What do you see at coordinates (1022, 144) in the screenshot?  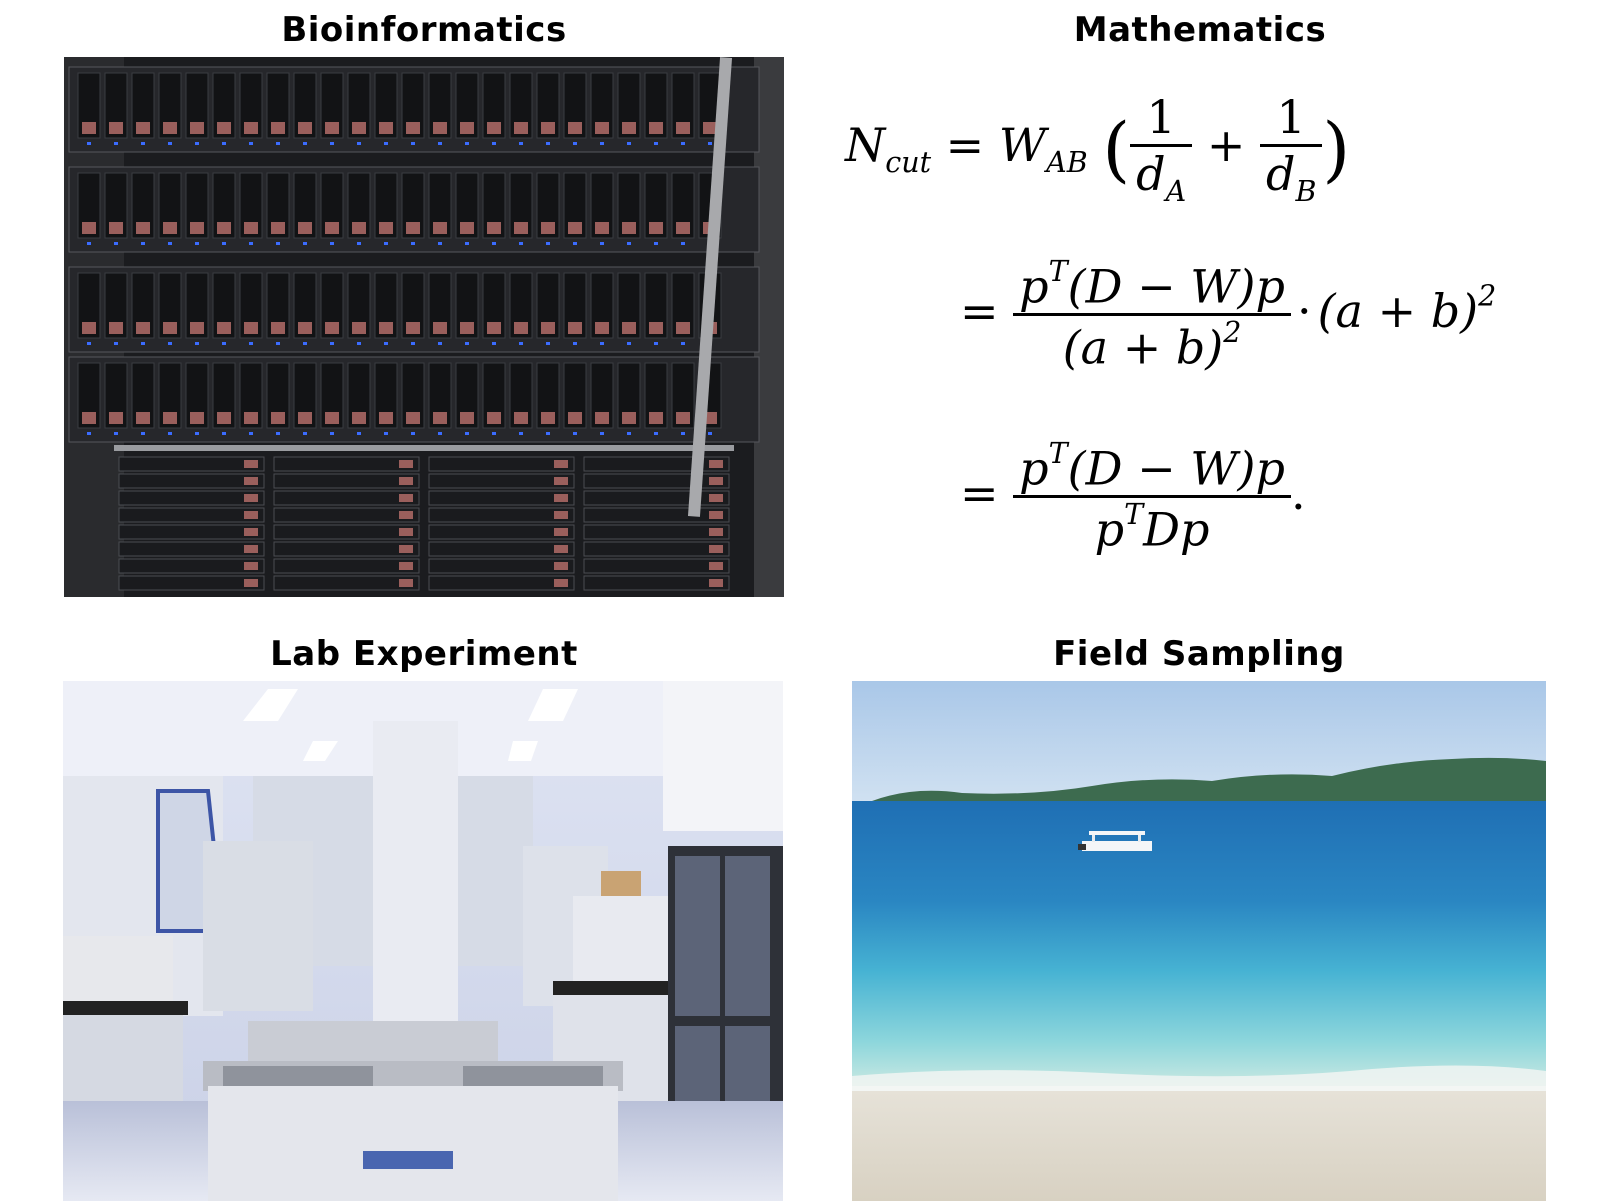 I see `w-symbol: W` at bounding box center [1022, 144].